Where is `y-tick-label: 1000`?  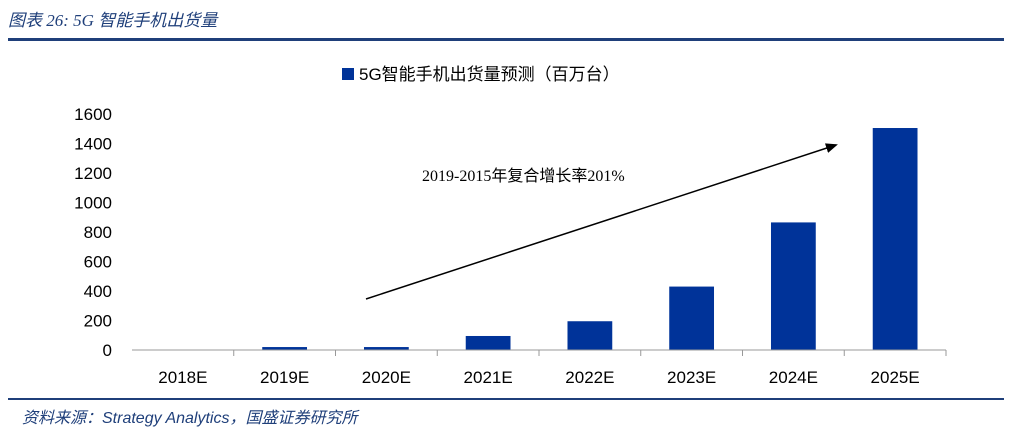 y-tick-label: 1000 is located at coordinates (93, 203).